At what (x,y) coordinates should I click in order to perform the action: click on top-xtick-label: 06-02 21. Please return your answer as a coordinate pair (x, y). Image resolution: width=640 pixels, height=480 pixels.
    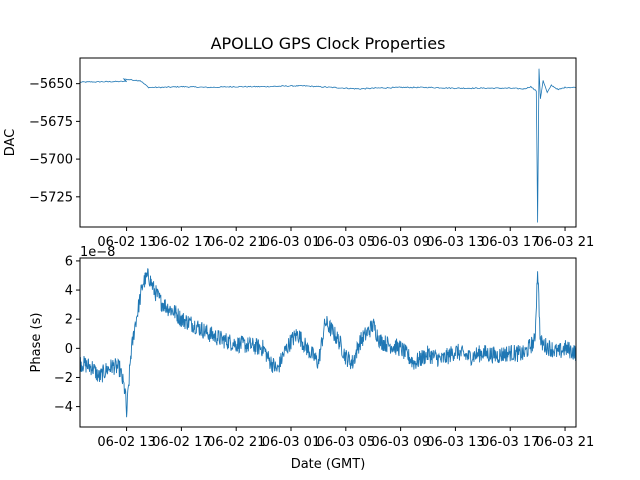
    Looking at the image, I should click on (236, 242).